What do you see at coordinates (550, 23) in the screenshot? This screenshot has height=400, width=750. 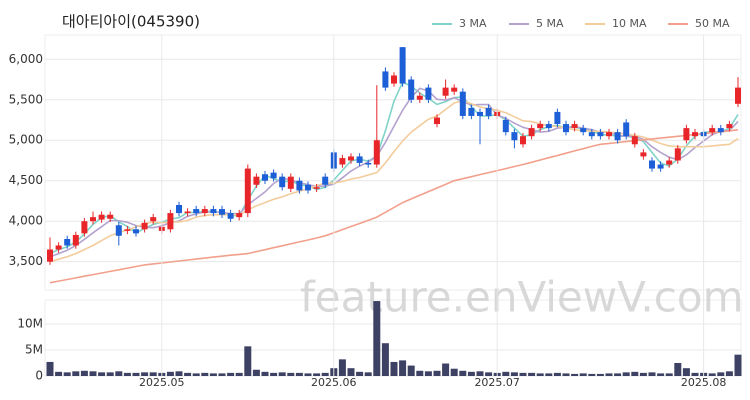 I see `legend-label: 5 MA` at bounding box center [550, 23].